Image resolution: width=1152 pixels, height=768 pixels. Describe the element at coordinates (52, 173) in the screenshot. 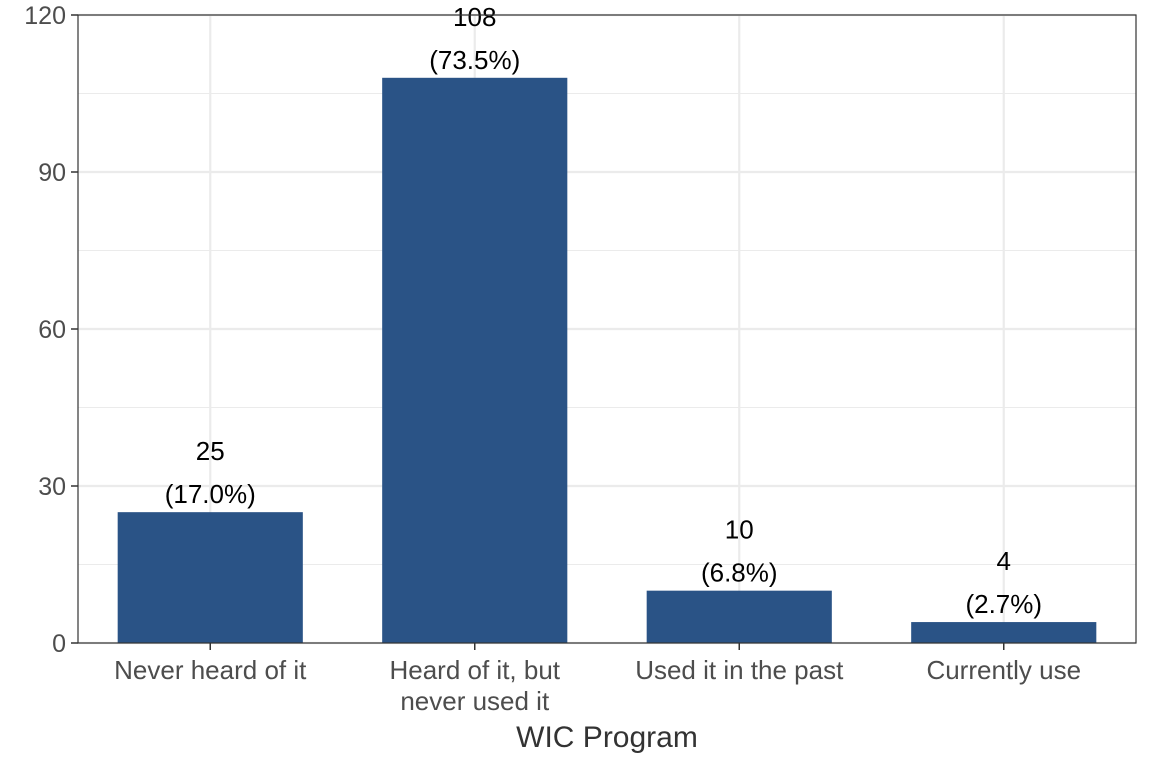

I see `y-tick-label: 90` at that location.